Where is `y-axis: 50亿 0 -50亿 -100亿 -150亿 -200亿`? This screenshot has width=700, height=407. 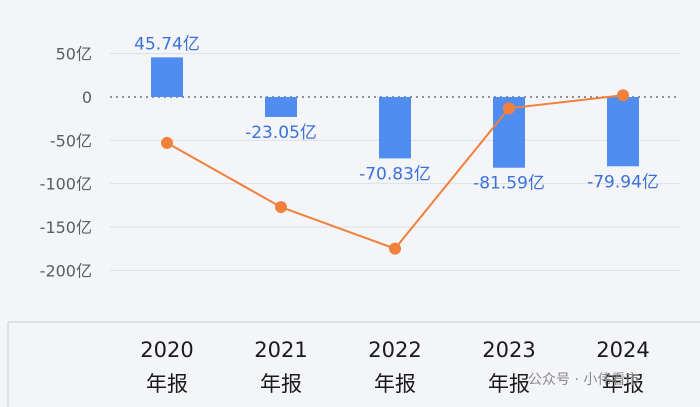
y-axis: 50亿 0 -50亿 -100亿 -150亿 -200亿 is located at coordinates (66, 163).